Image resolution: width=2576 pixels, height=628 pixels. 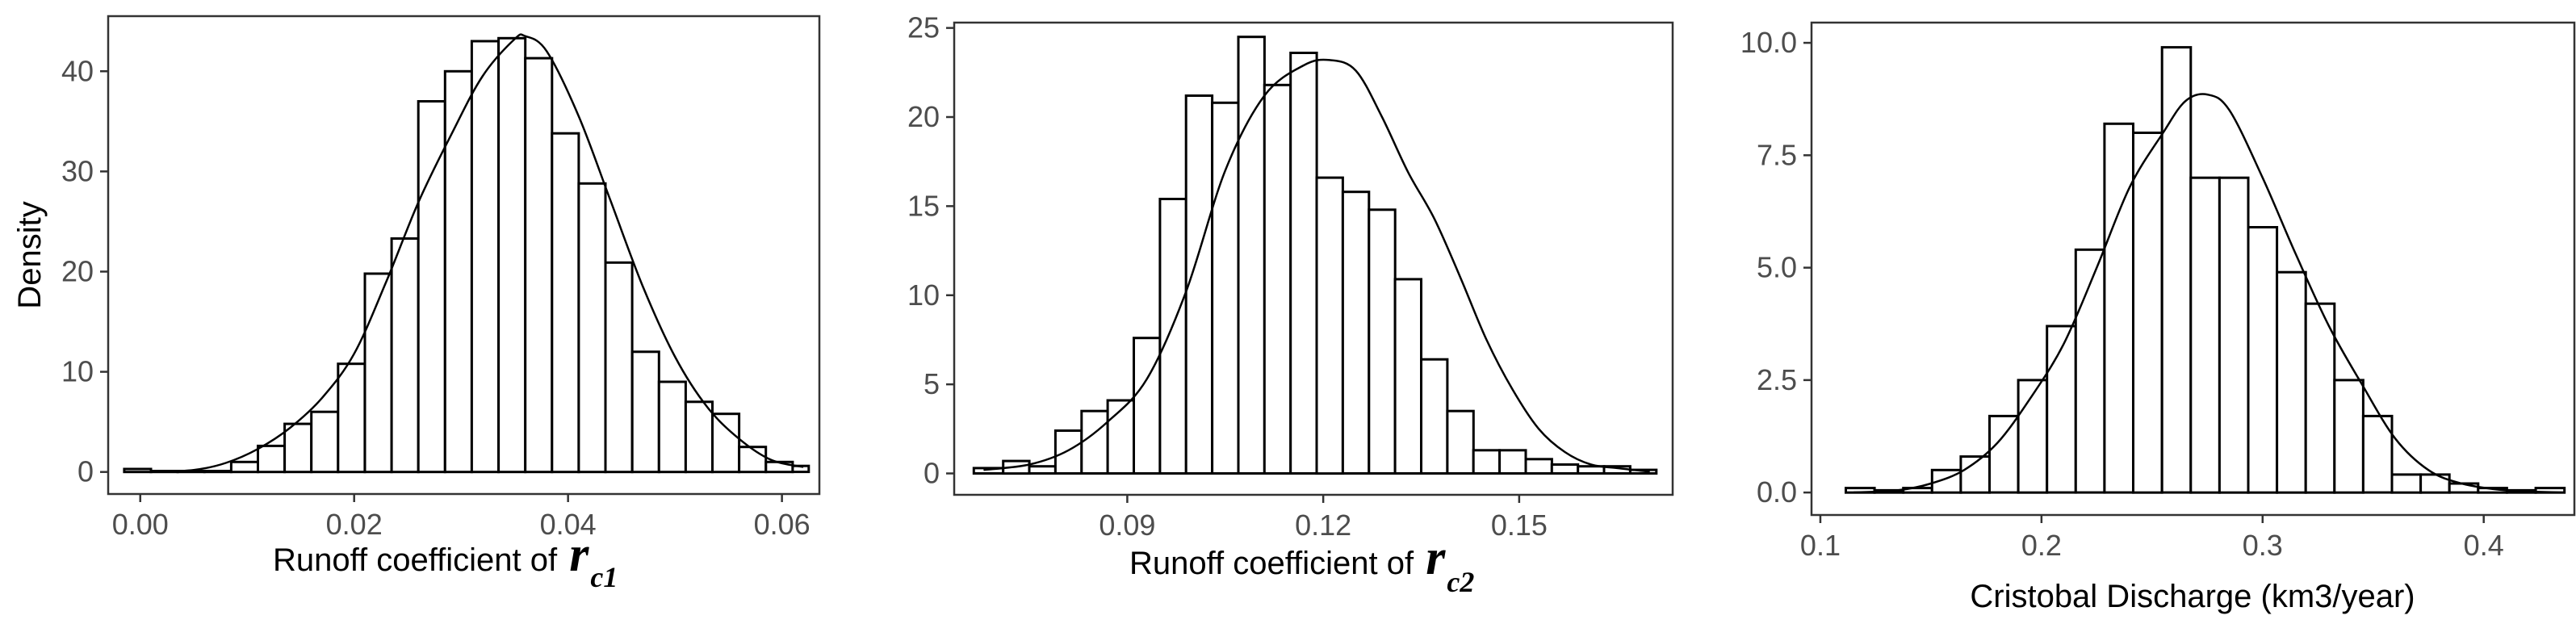 What do you see at coordinates (2192, 596) in the screenshot?
I see `x-axis-title: Cristobal Discharge (km3/year)` at bounding box center [2192, 596].